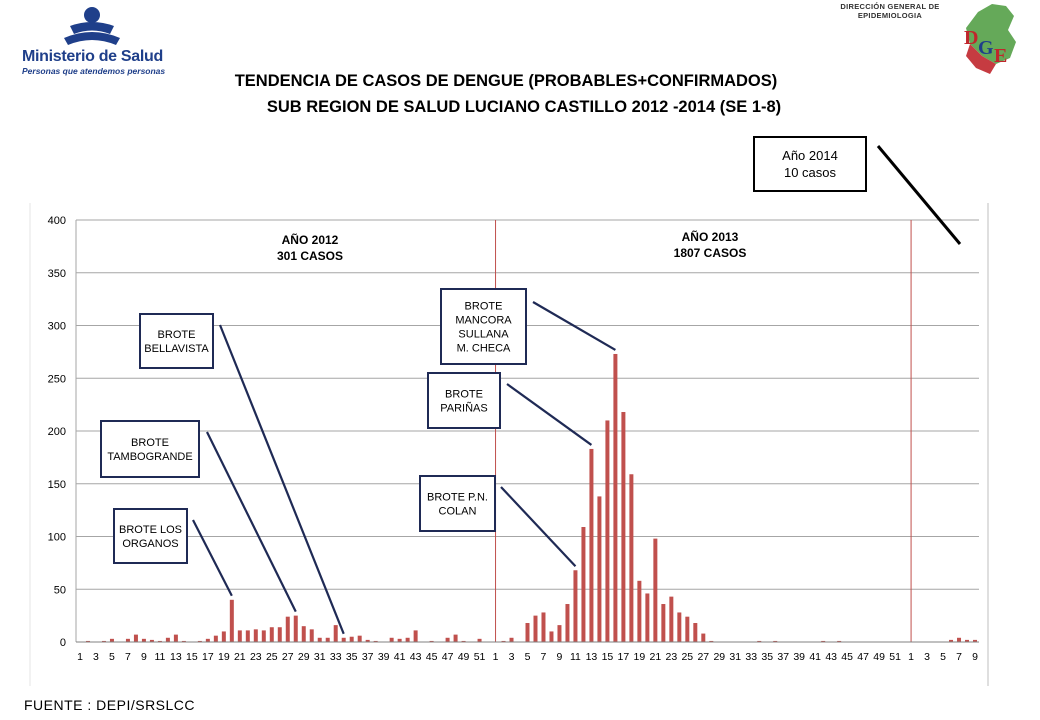 The width and height of the screenshot is (1040, 720). I want to click on x-tick-label: 17, so click(208, 657).